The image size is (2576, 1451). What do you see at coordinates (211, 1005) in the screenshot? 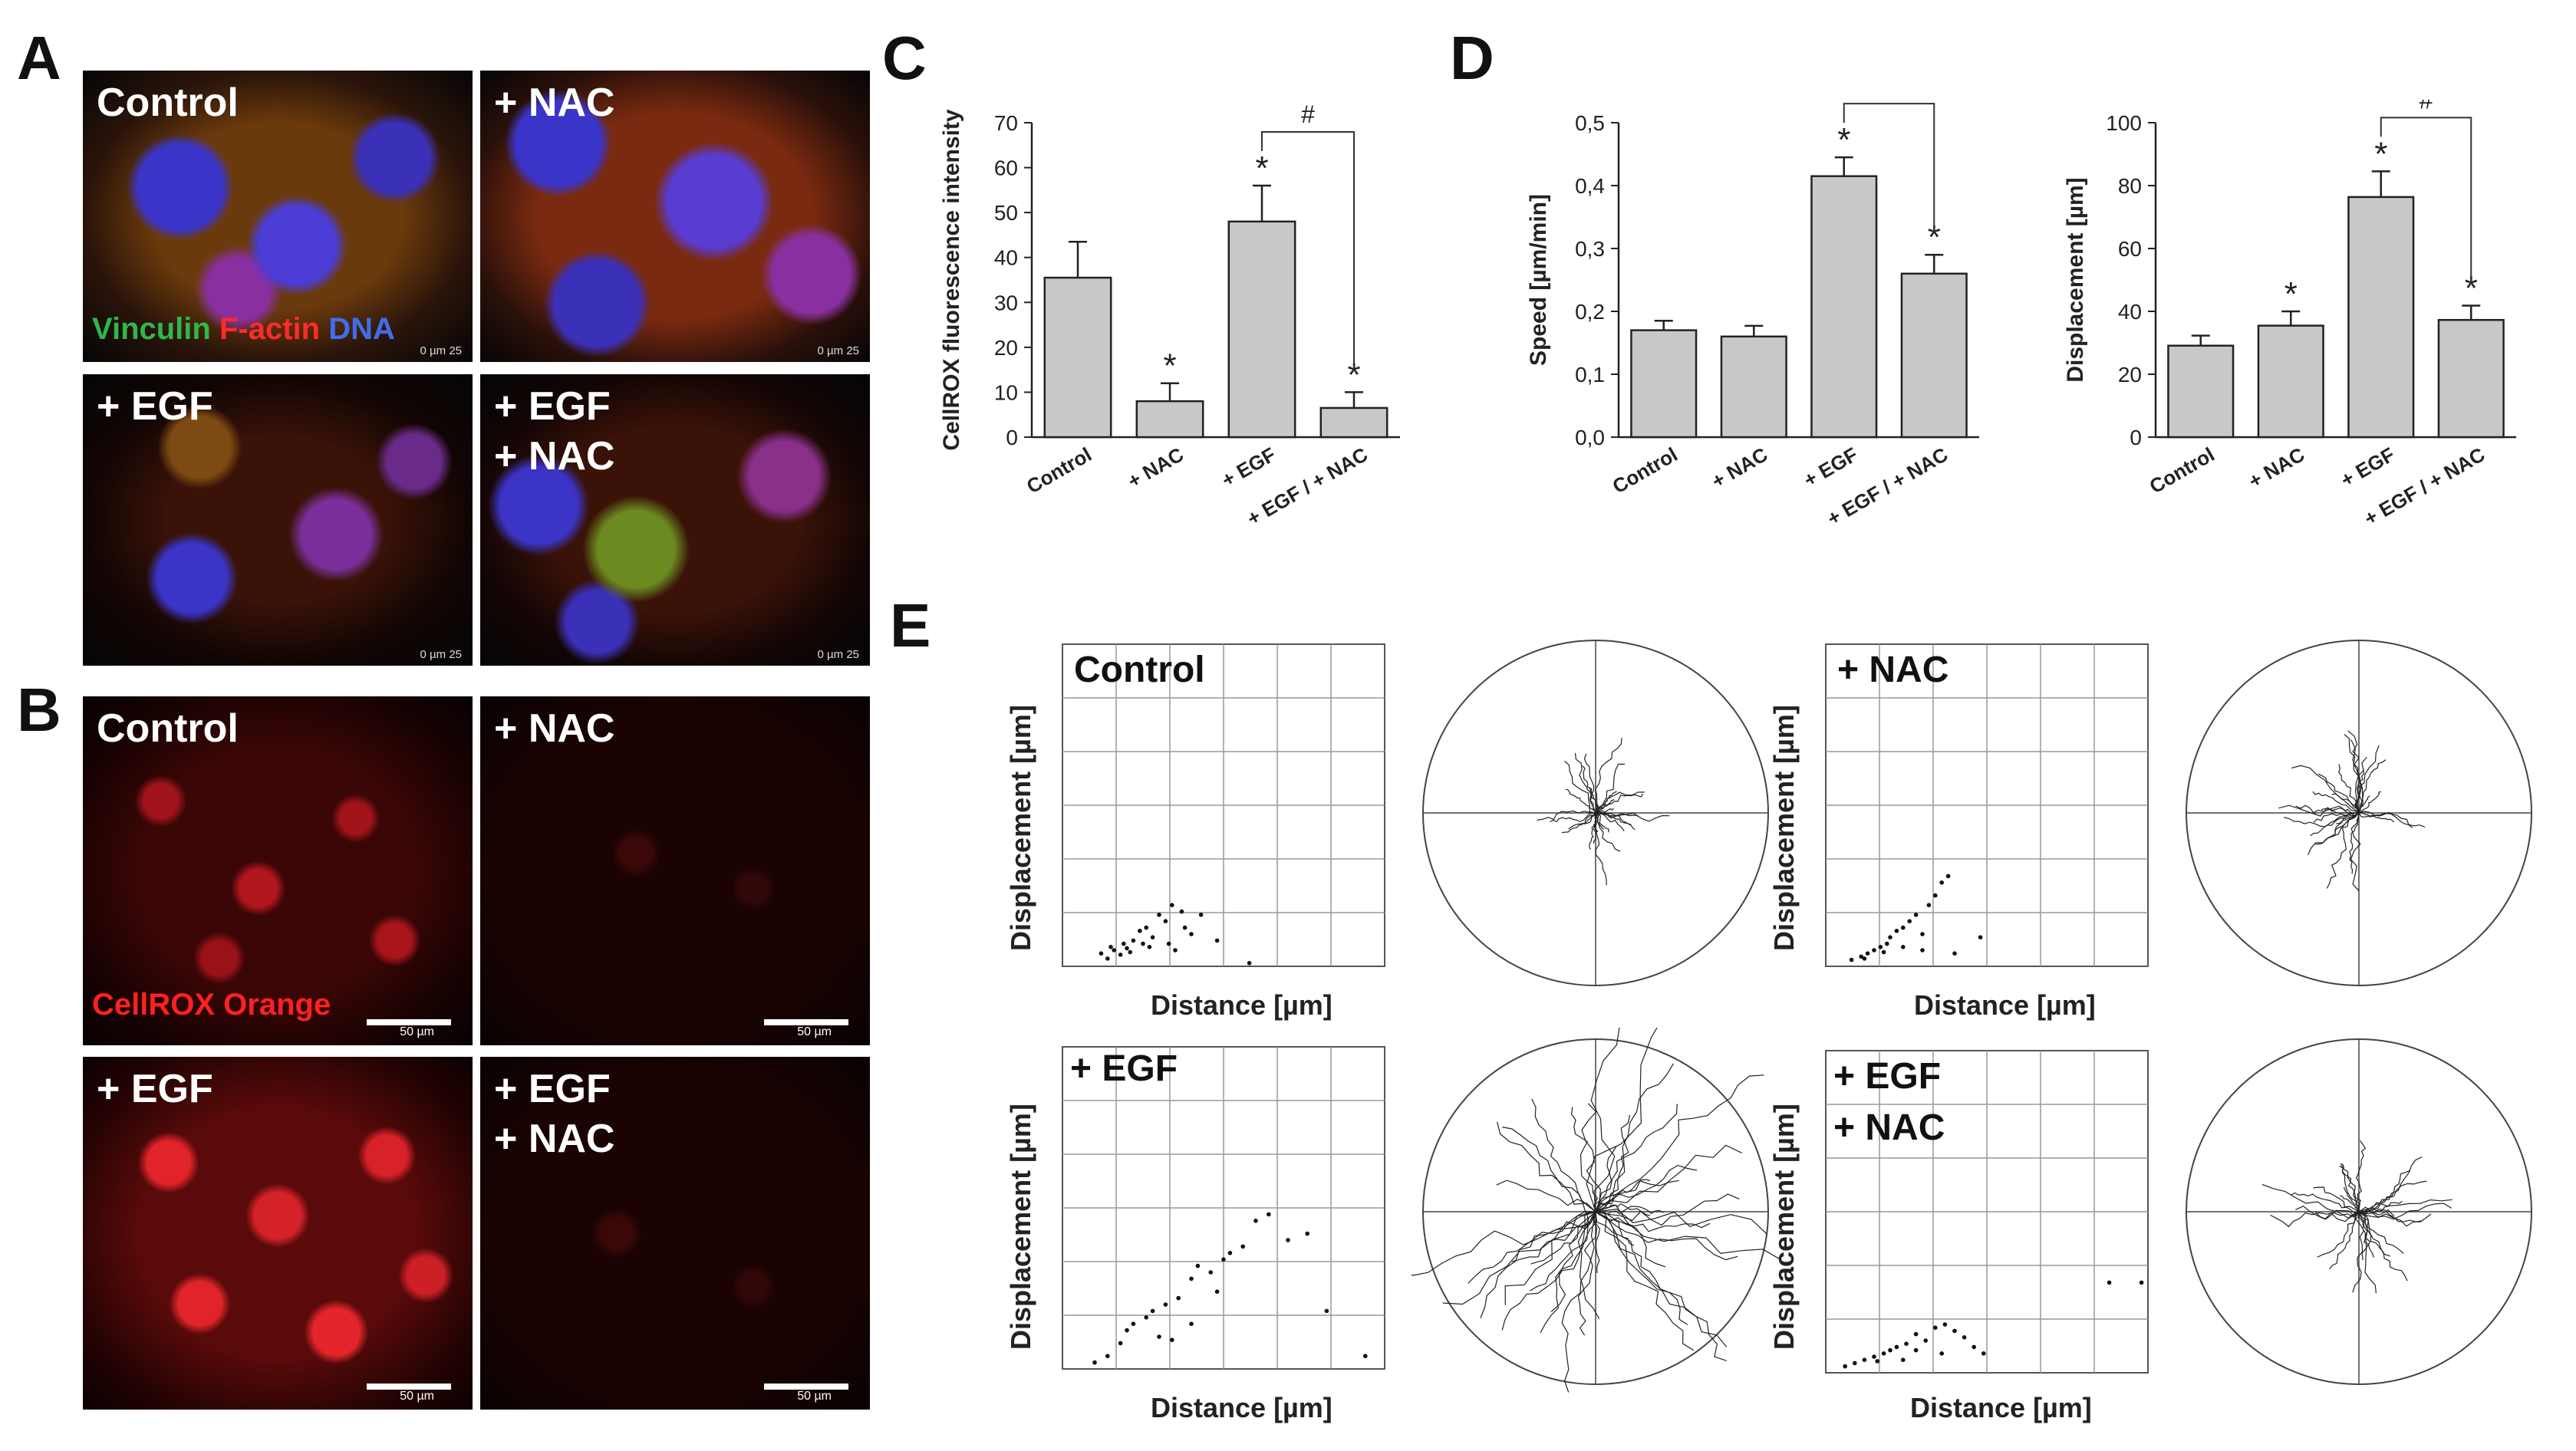
I see `stain-cellrox: CellROX Orange` at bounding box center [211, 1005].